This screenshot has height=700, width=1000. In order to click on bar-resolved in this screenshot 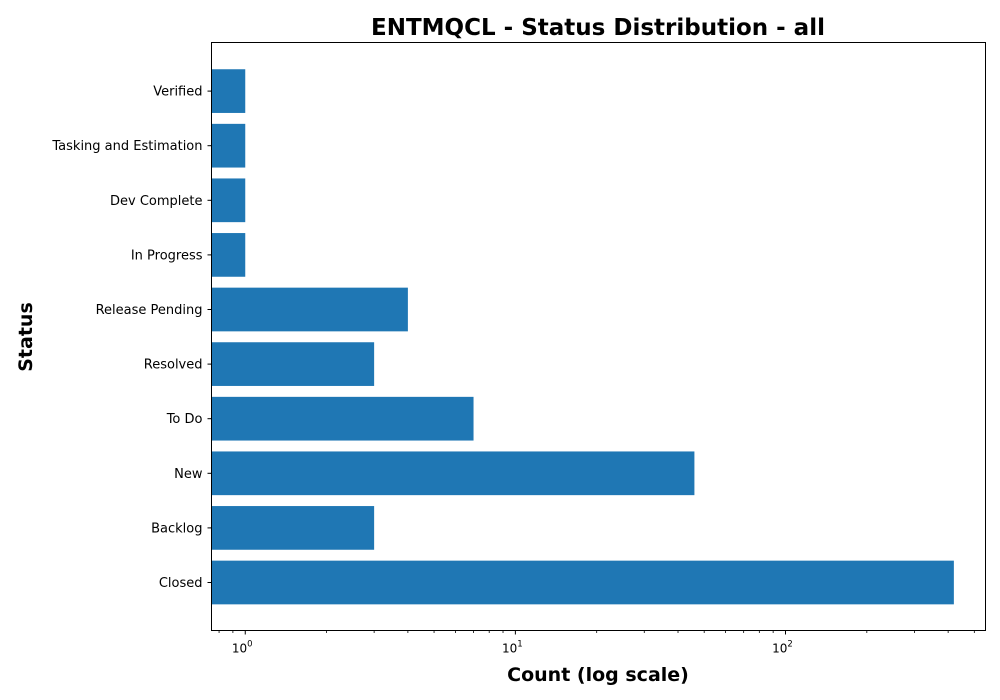, I will do `click(293, 364)`.